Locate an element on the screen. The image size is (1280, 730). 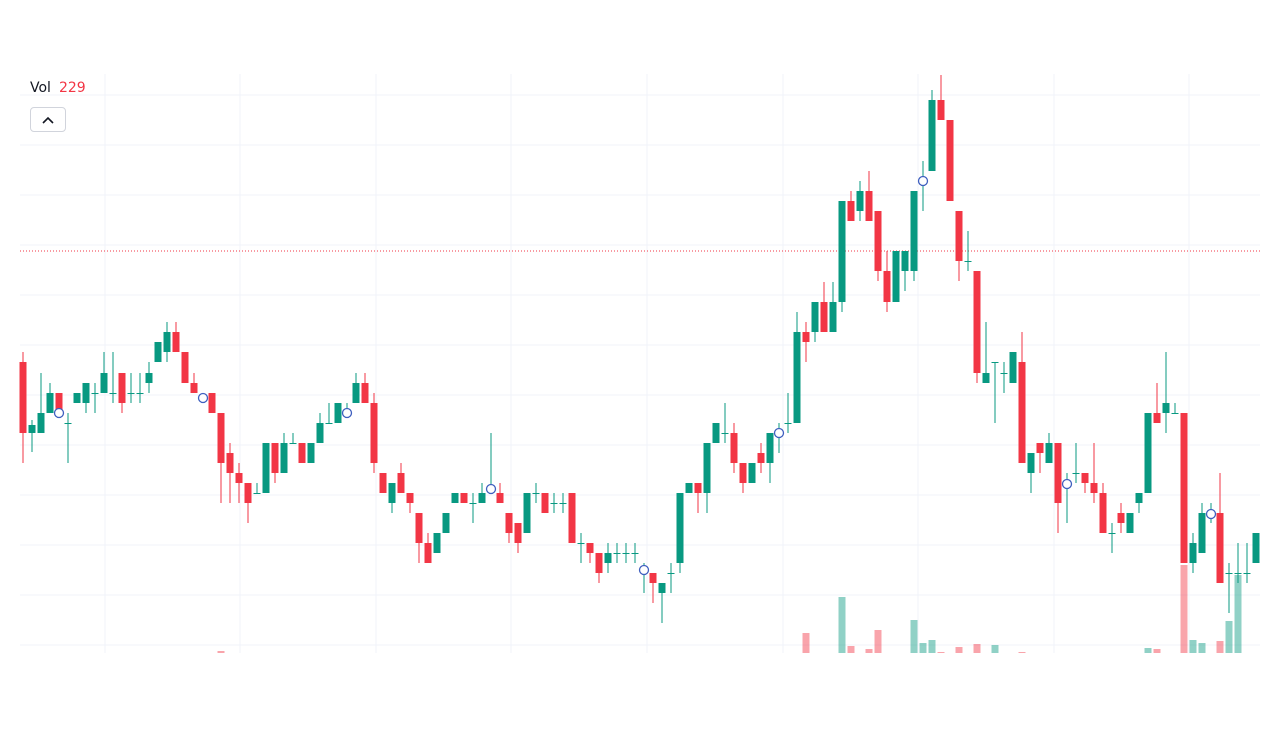
collapse-button is located at coordinates (48, 119).